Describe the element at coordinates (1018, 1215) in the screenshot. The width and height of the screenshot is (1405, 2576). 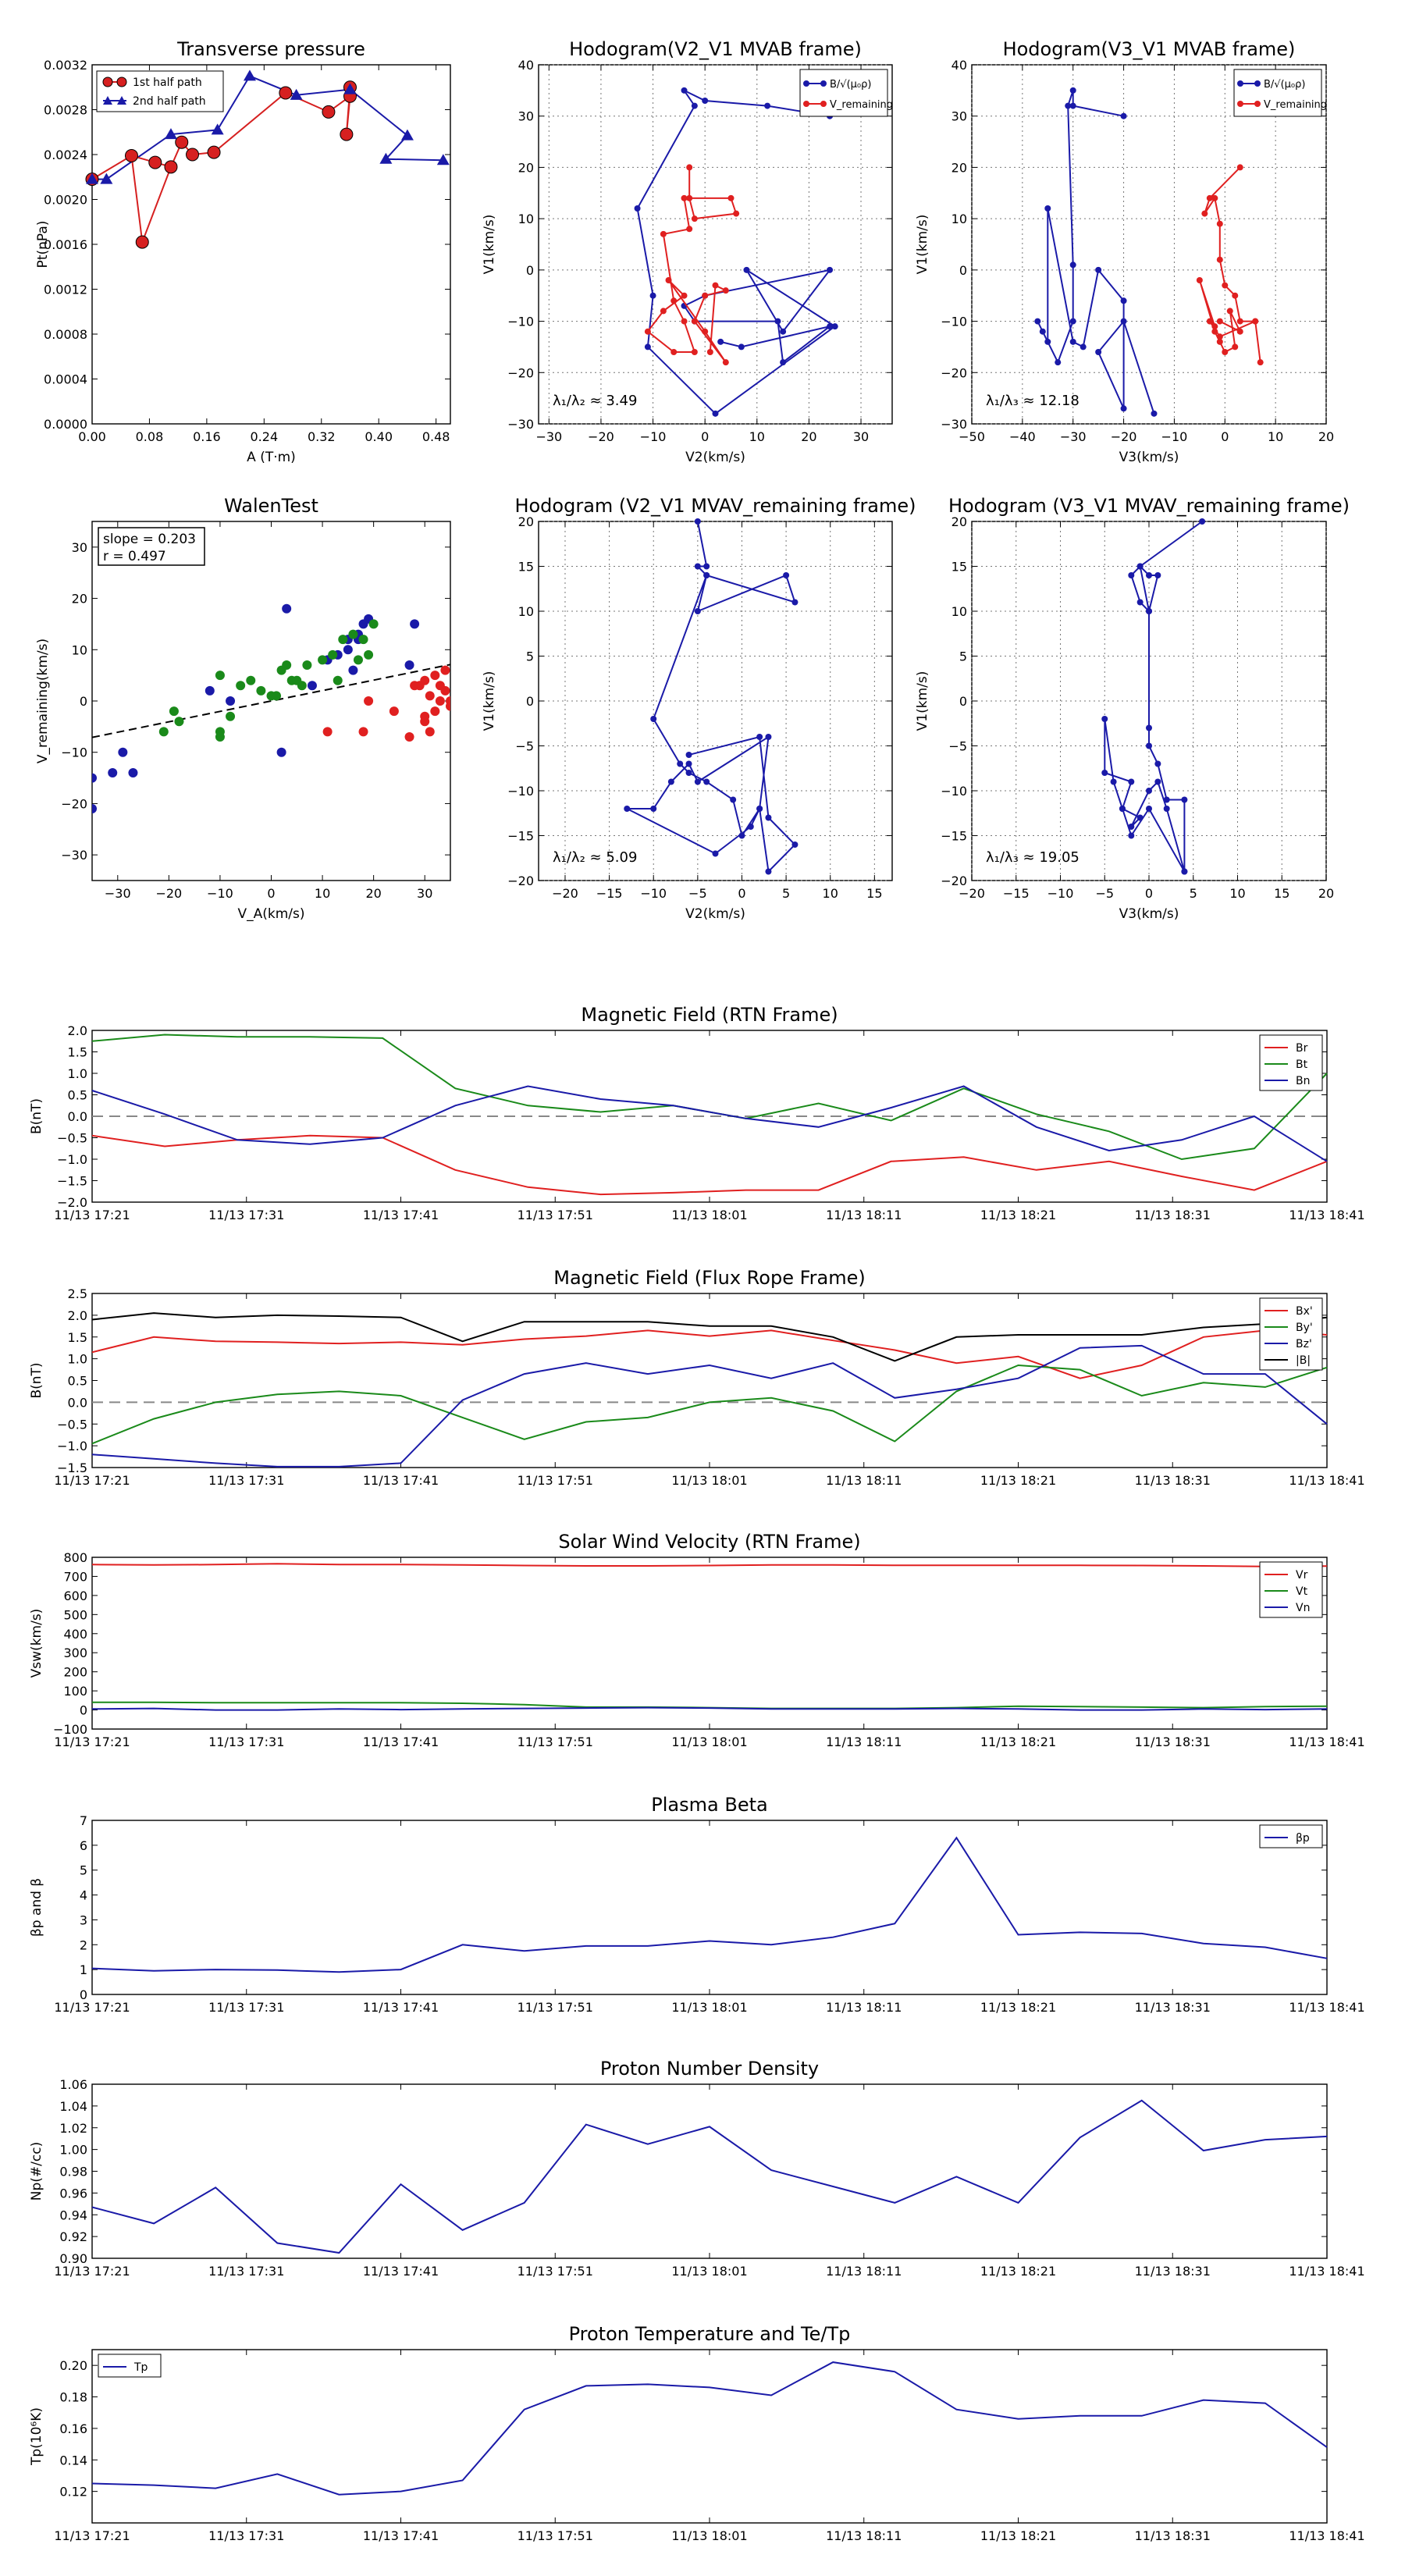
I see `bfield_rtn-xtick-label: 11/13 18:21` at that location.